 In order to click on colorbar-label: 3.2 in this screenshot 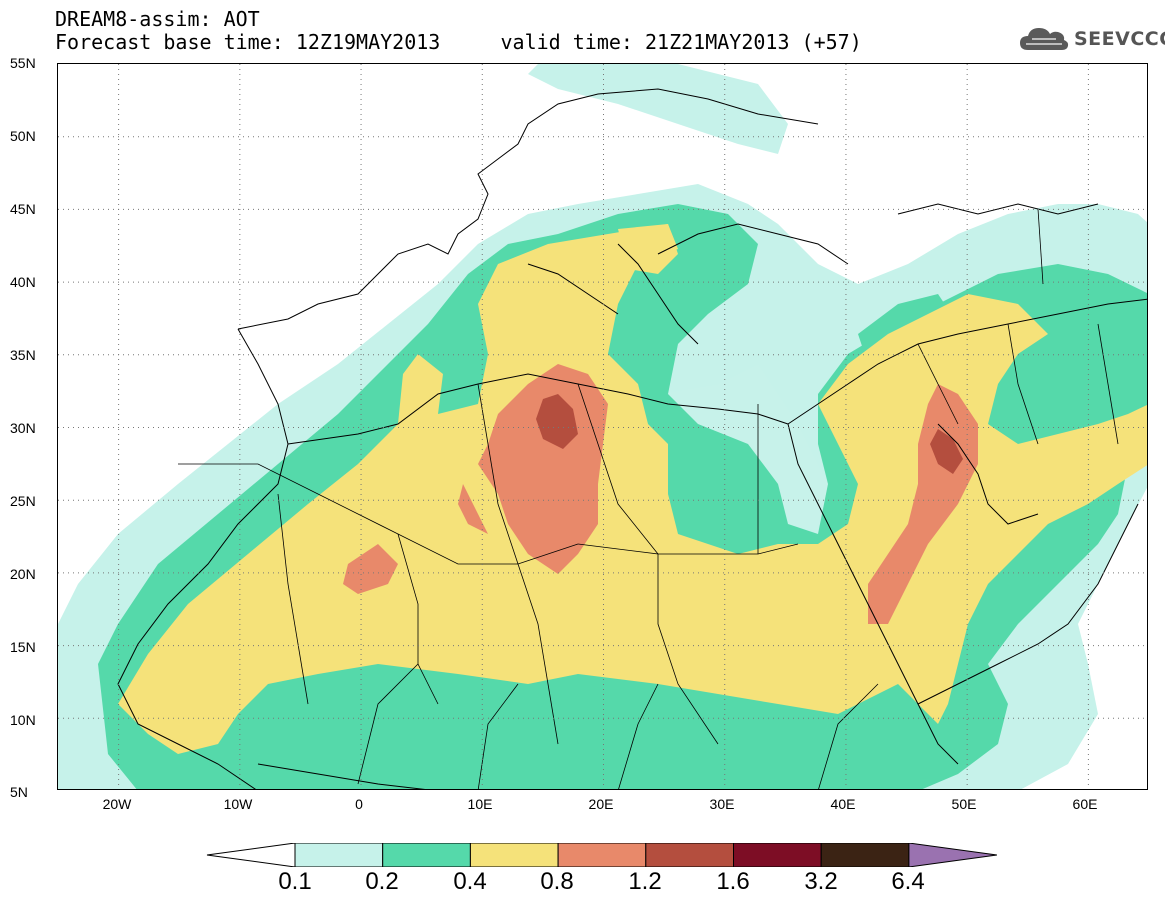, I will do `click(821, 881)`.